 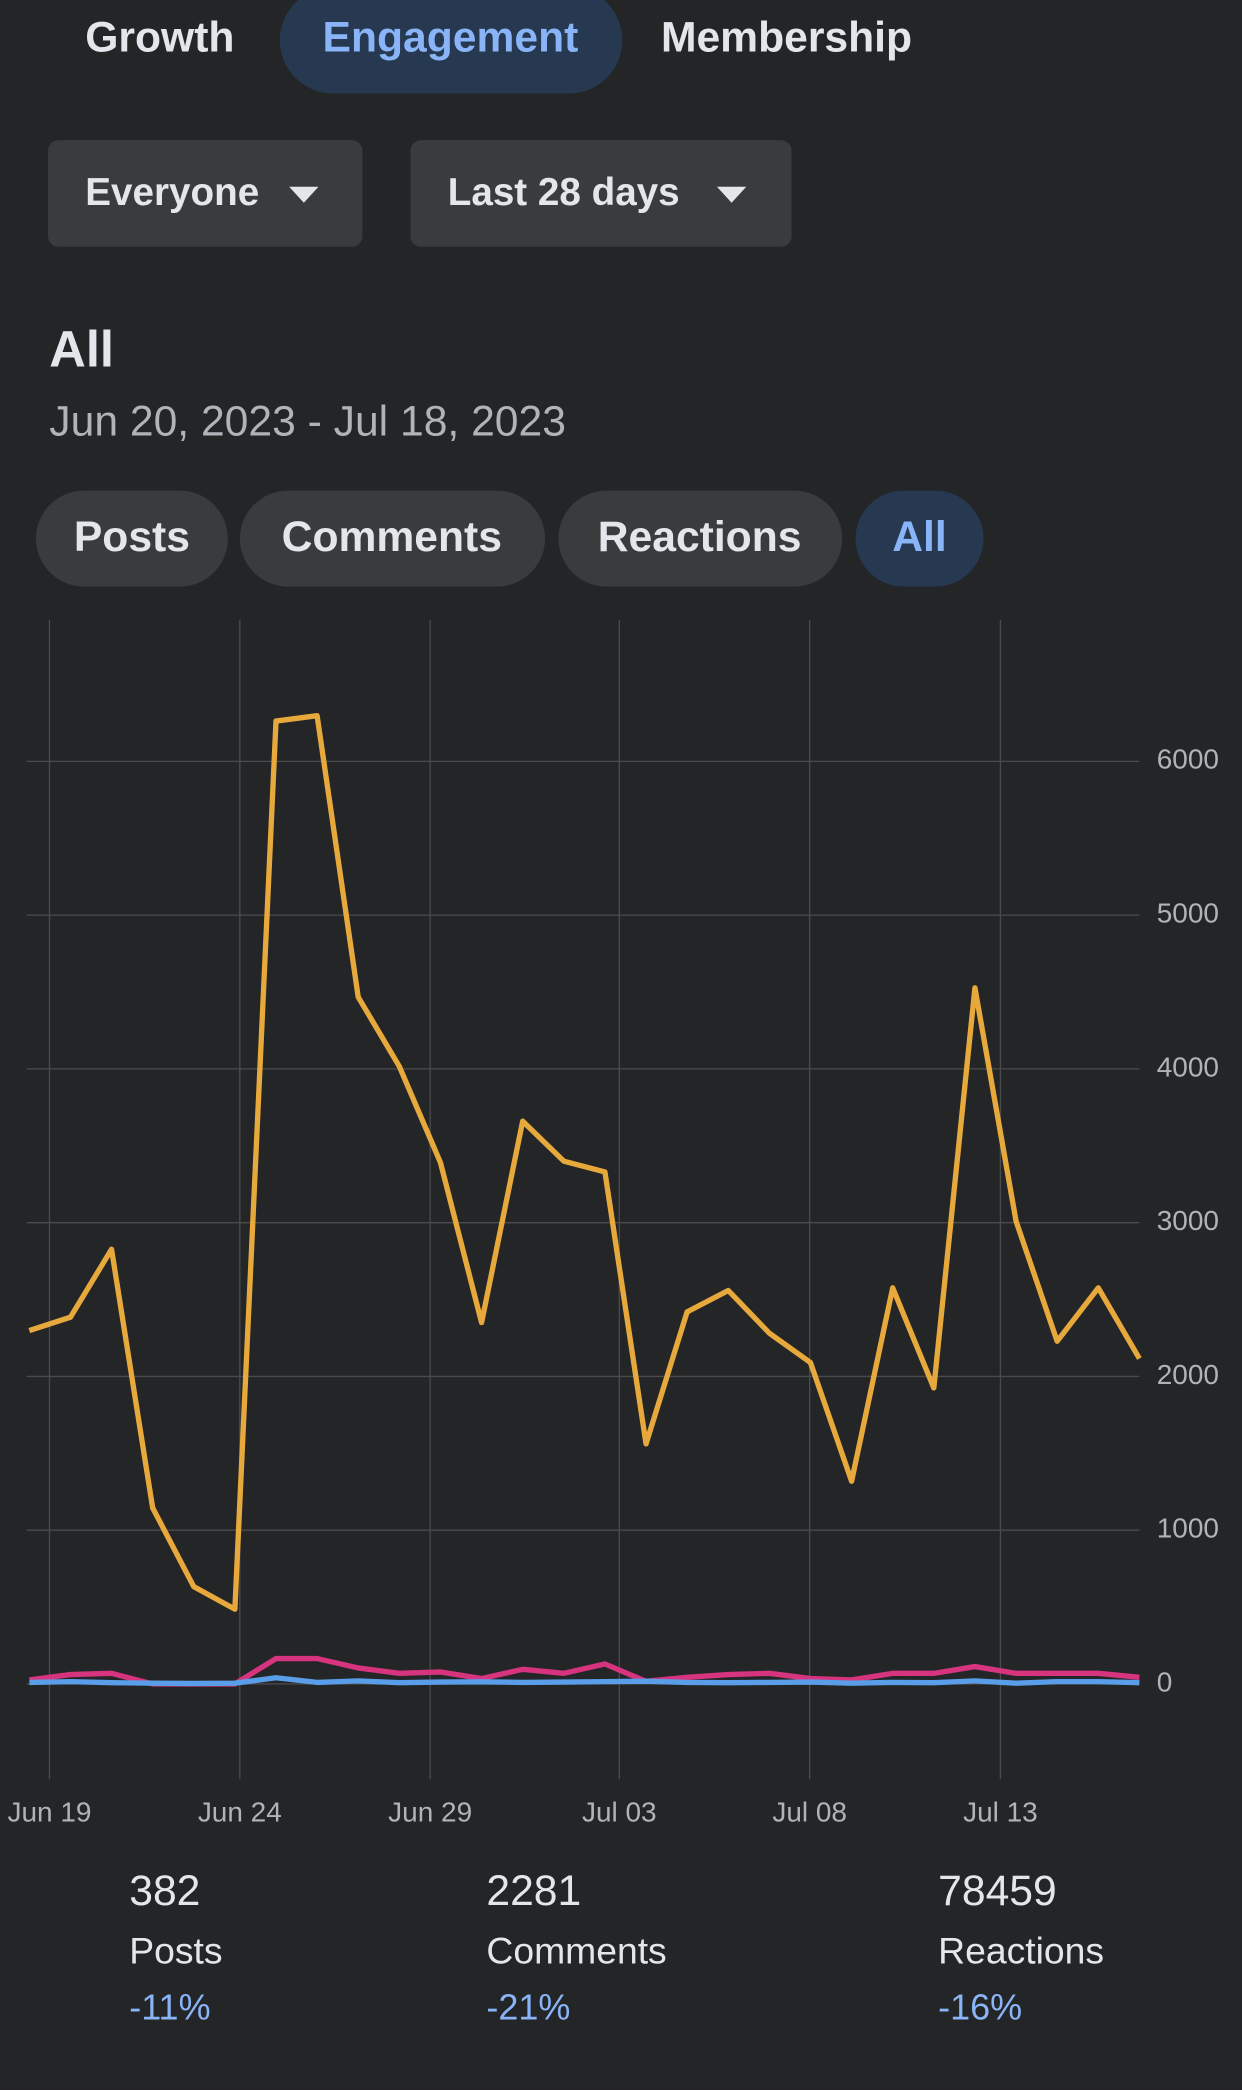 I want to click on x-tick-label: Jun 24, so click(x=240, y=1811).